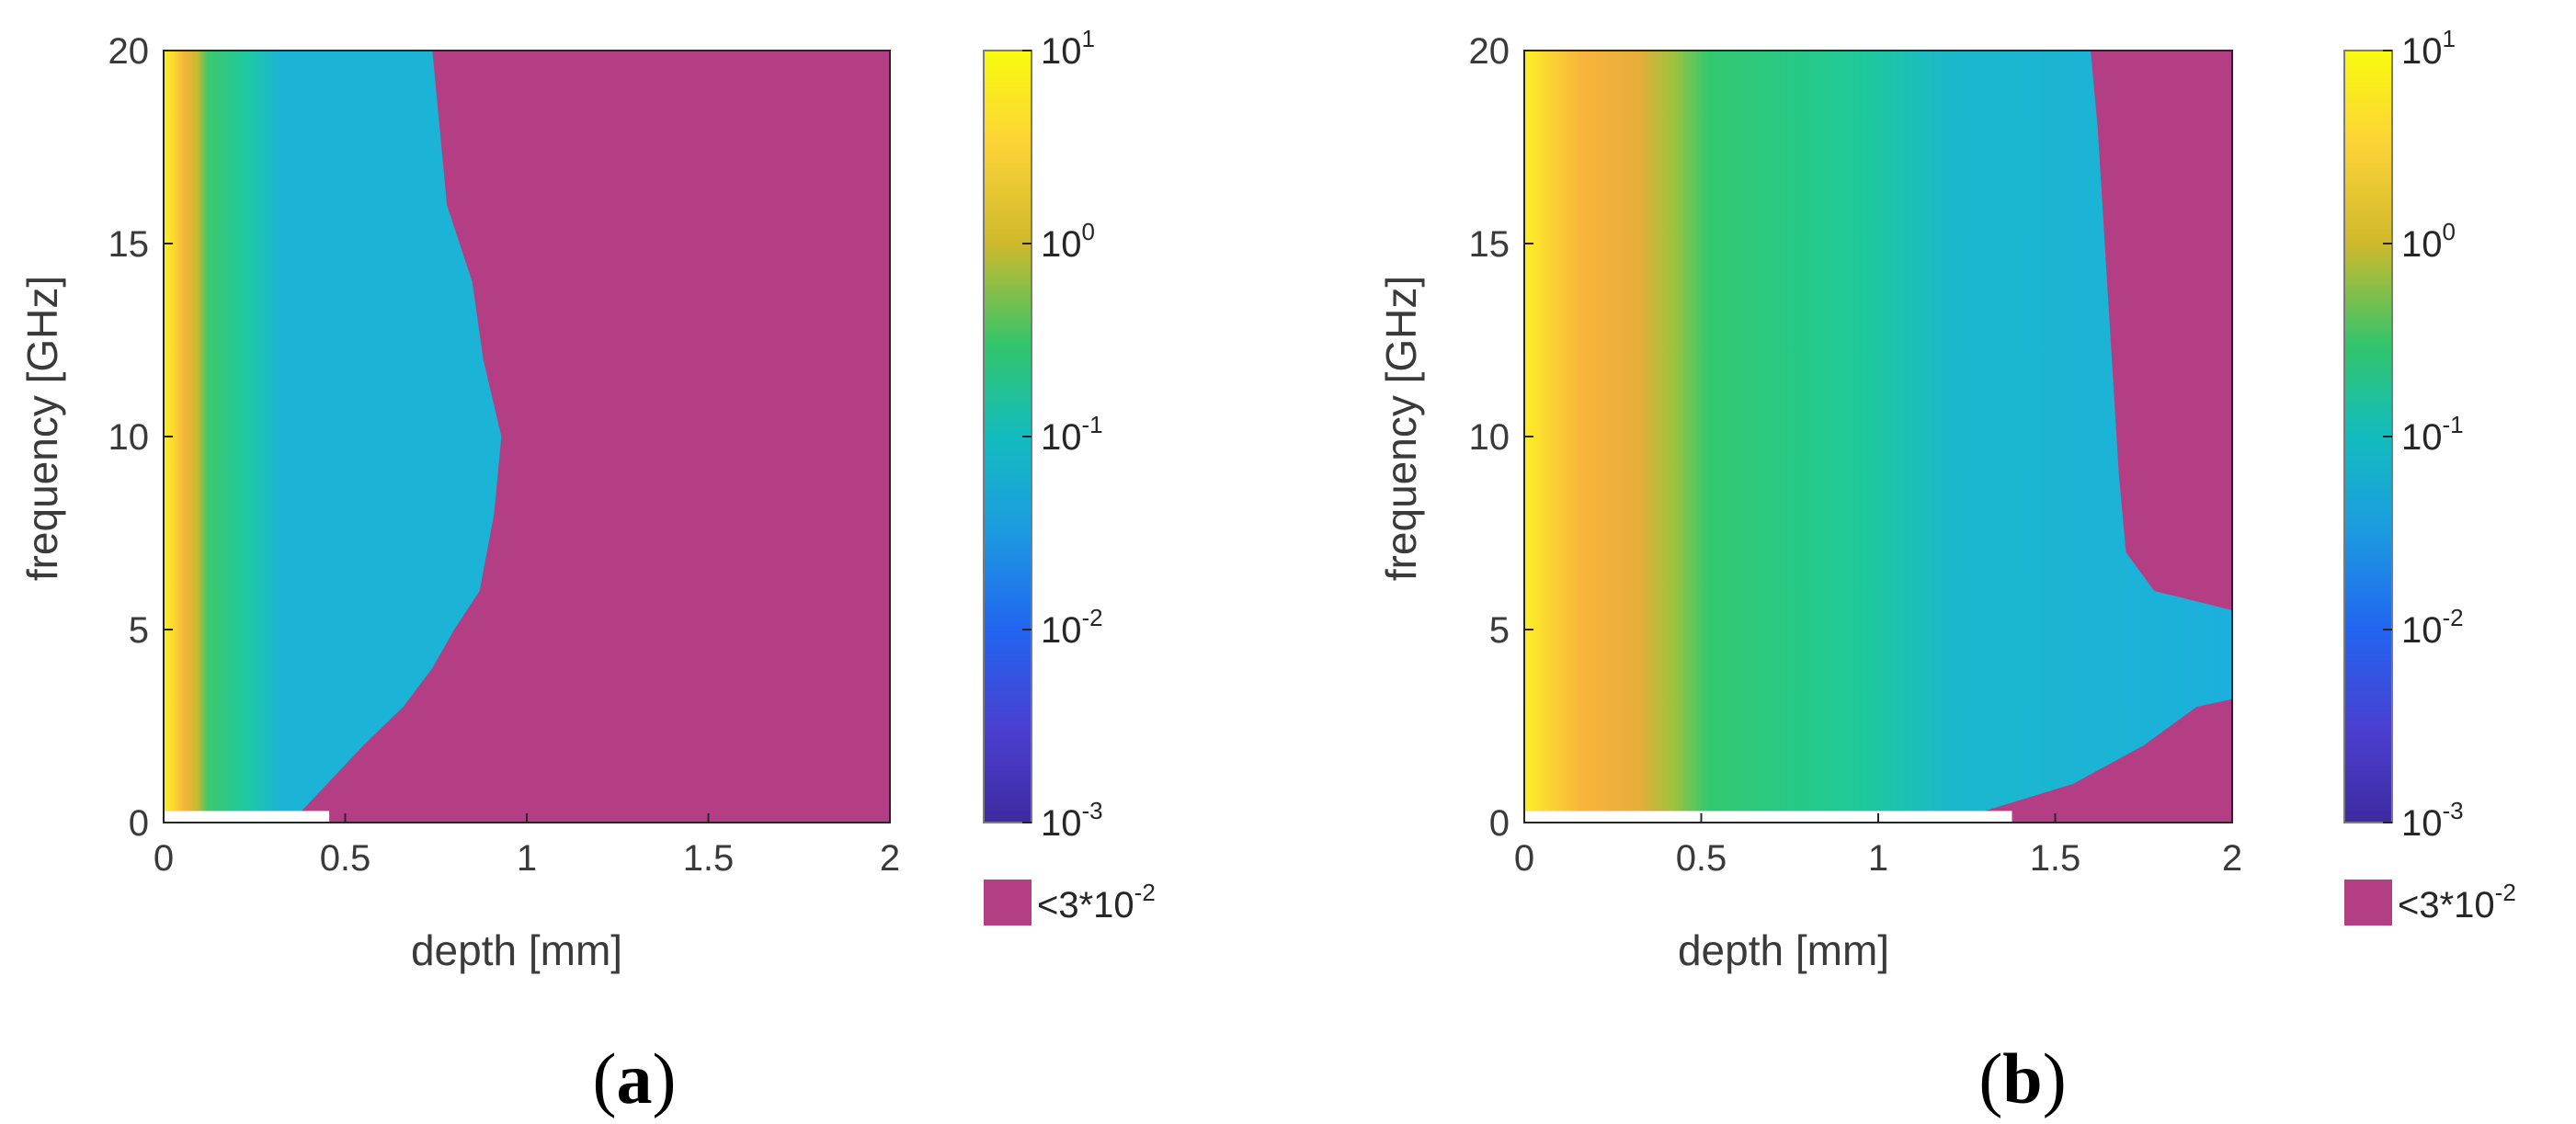 The image size is (2576, 1124). I want to click on panel-label-open-a: (, so click(605, 1078).